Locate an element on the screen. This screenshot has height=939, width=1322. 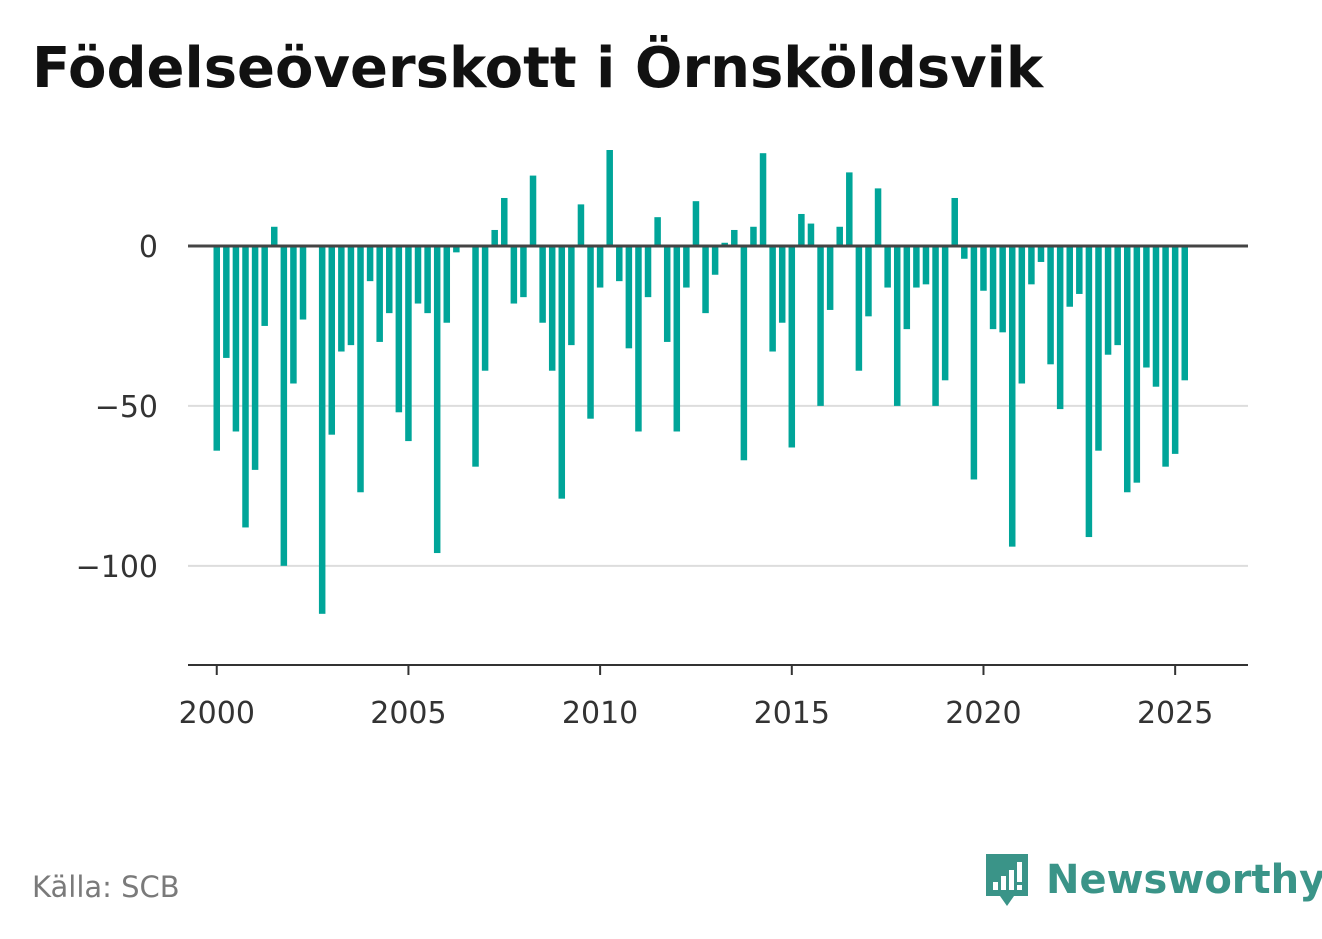
x-tick-label: 2000 is located at coordinates (217, 713).